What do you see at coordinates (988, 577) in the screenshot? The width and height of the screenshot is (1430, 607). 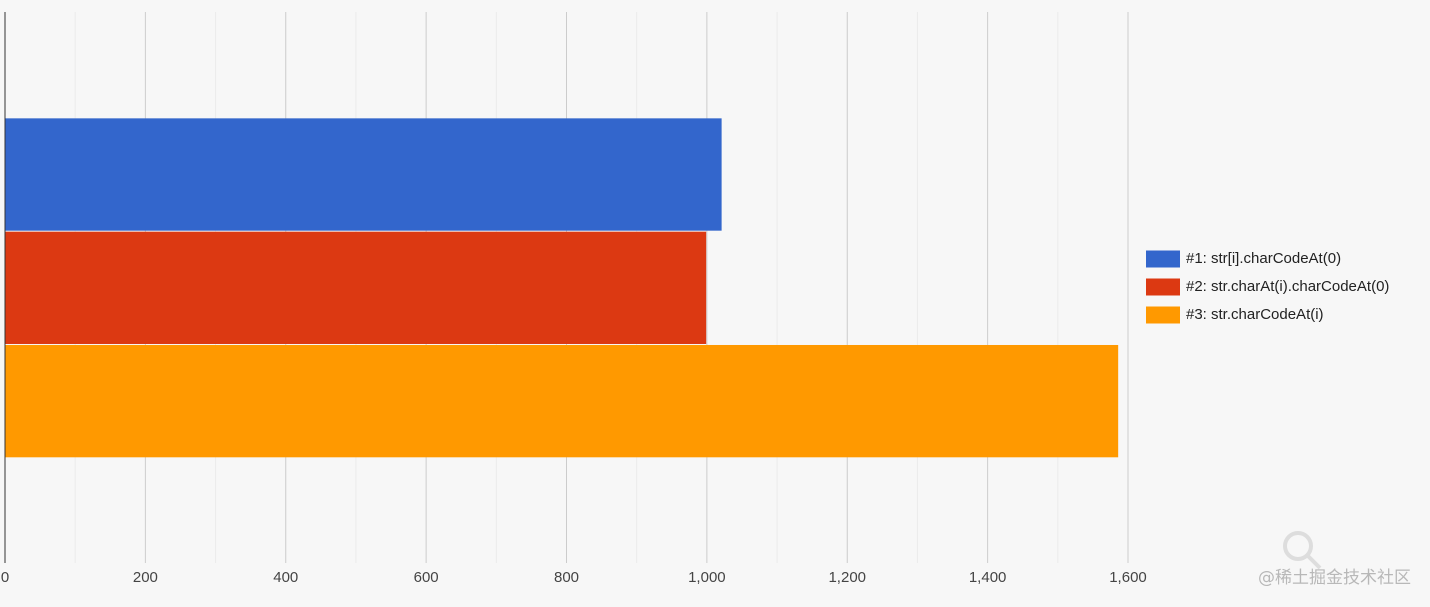 I see `x-tick-label: 1,400` at bounding box center [988, 577].